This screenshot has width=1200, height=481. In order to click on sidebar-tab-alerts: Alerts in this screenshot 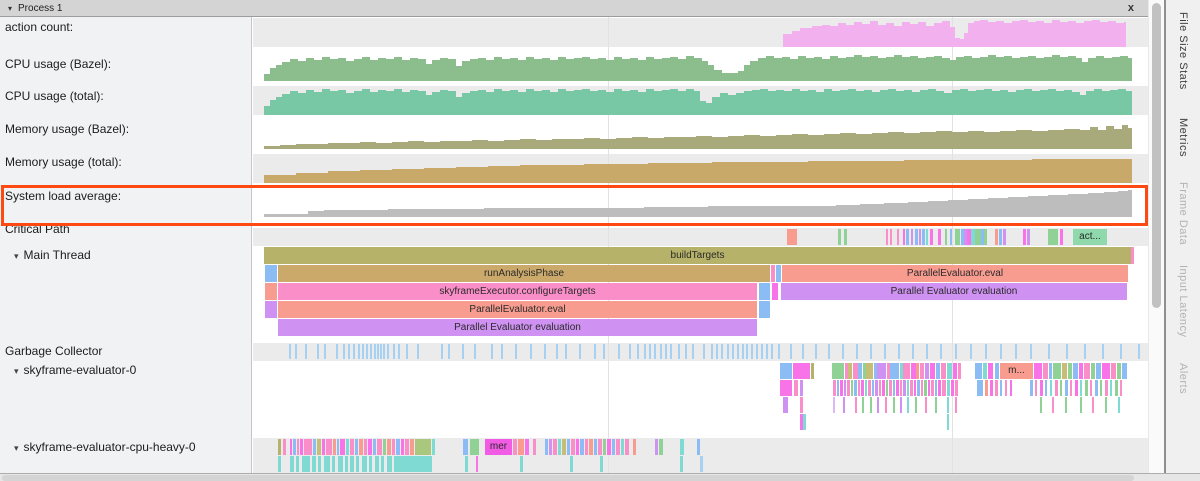, I will do `click(1183, 379)`.